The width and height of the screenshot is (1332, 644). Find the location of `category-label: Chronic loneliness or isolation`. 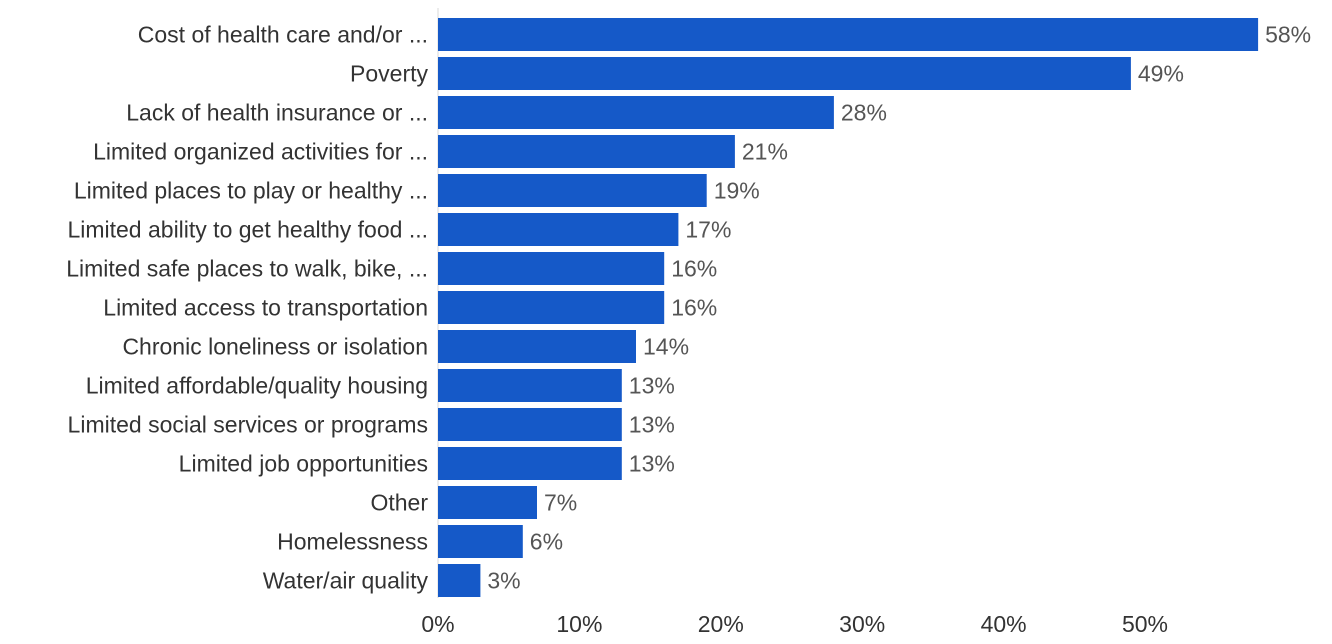

category-label: Chronic loneliness or isolation is located at coordinates (275, 347).